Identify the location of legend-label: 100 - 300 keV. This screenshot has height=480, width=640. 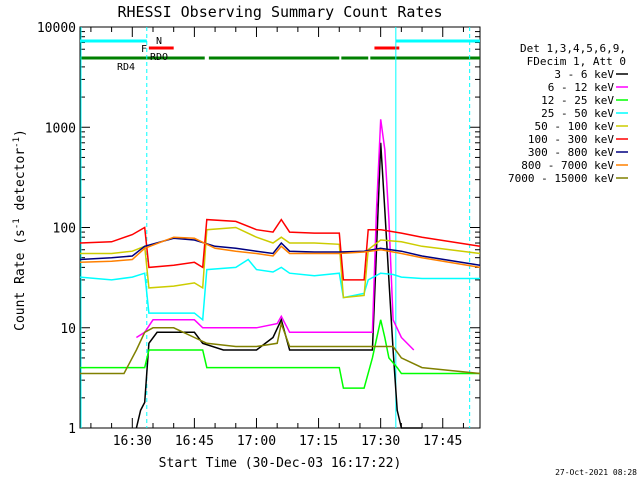
(571, 139).